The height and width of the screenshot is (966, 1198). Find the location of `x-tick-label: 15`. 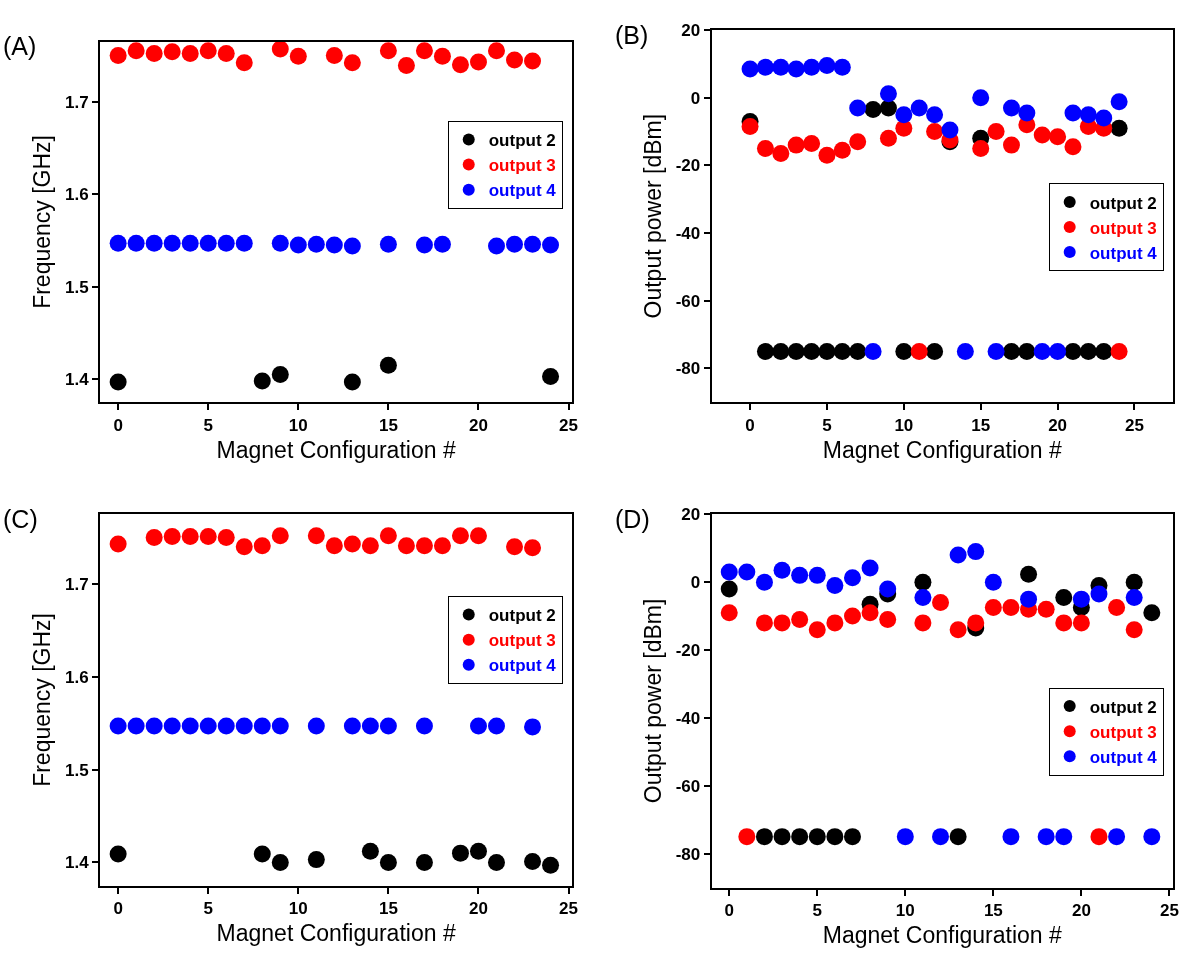

x-tick-label: 15 is located at coordinates (388, 425).